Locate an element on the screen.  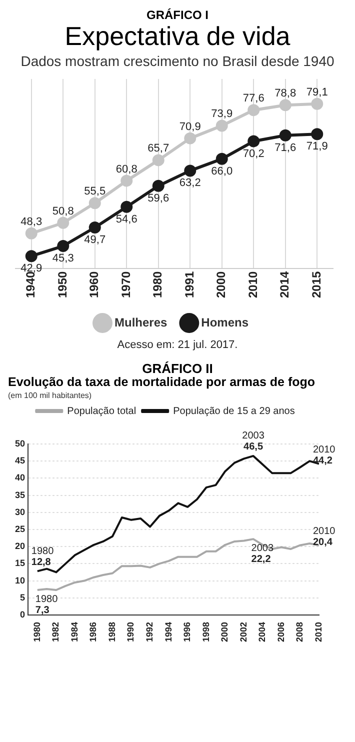
data-label: 49,7 is located at coordinates (95, 240).